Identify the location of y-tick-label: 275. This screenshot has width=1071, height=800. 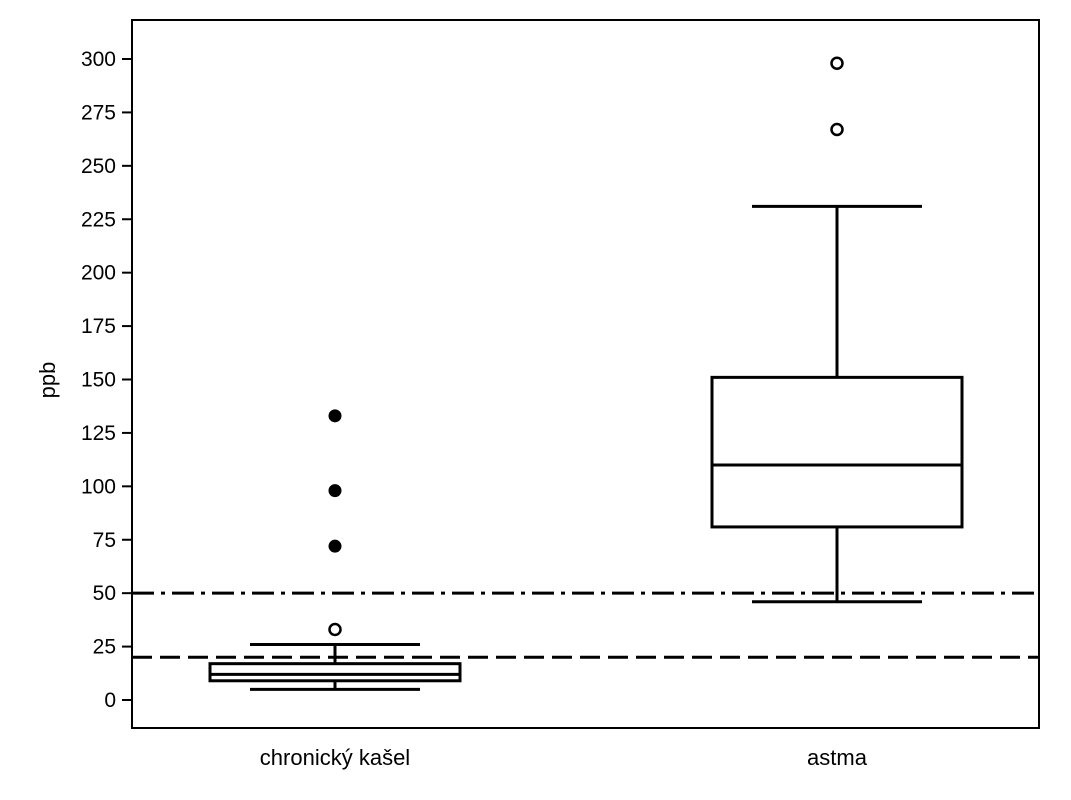
(98, 112).